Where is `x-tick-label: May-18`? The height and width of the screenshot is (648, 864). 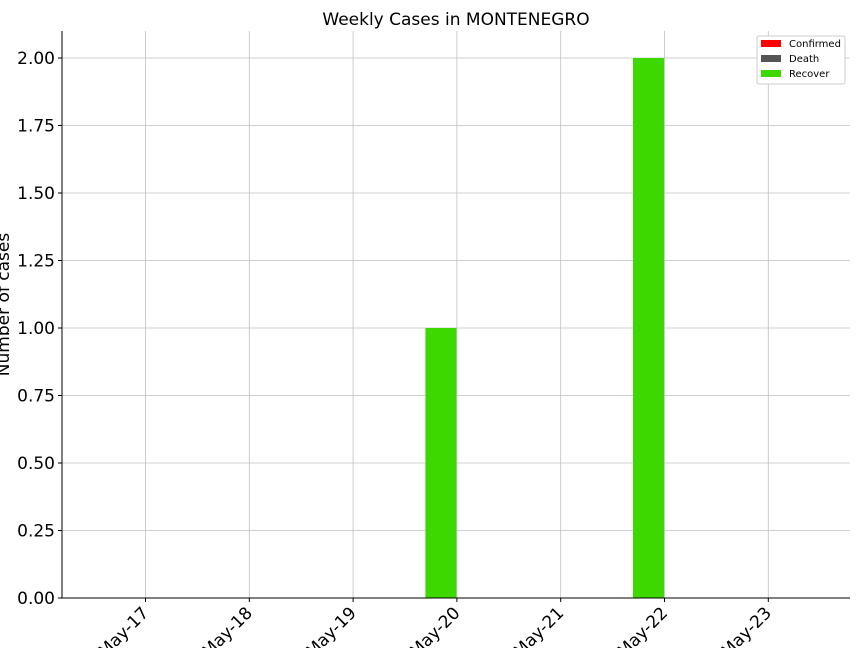 x-tick-label: May-18 is located at coordinates (227, 625).